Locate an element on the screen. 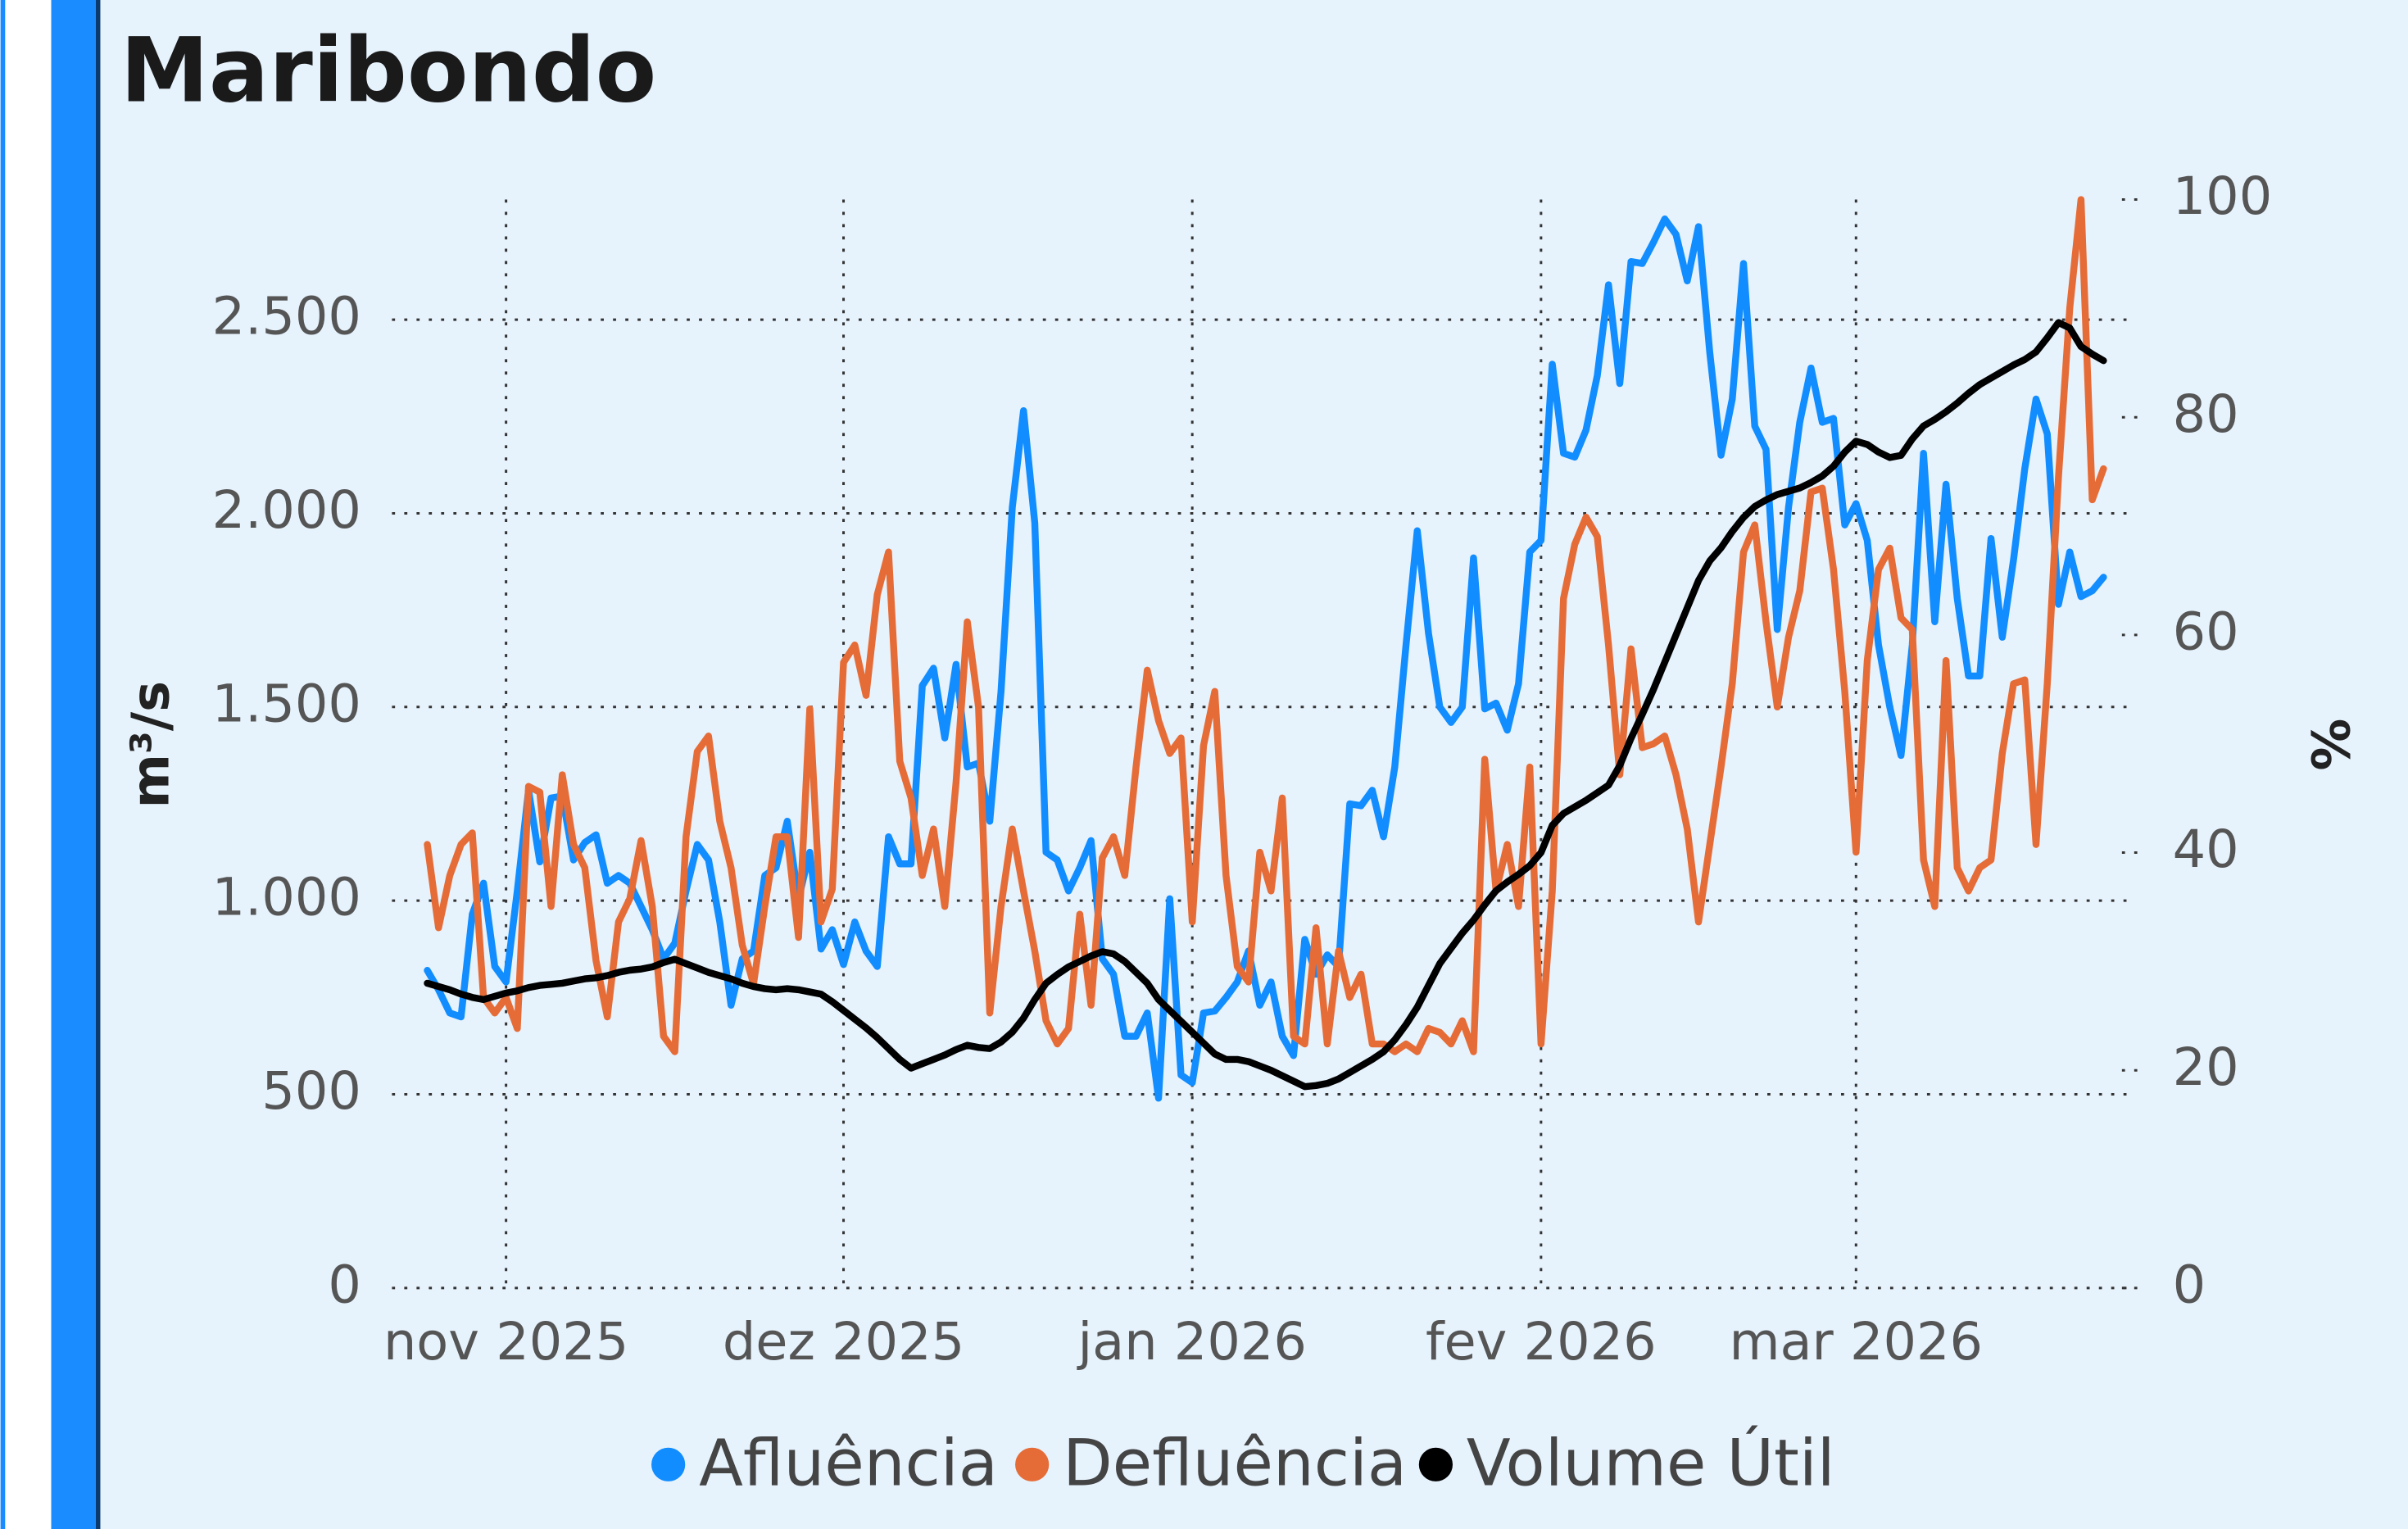 The image size is (2408, 1529). legend-label: Afluência is located at coordinates (848, 1463).